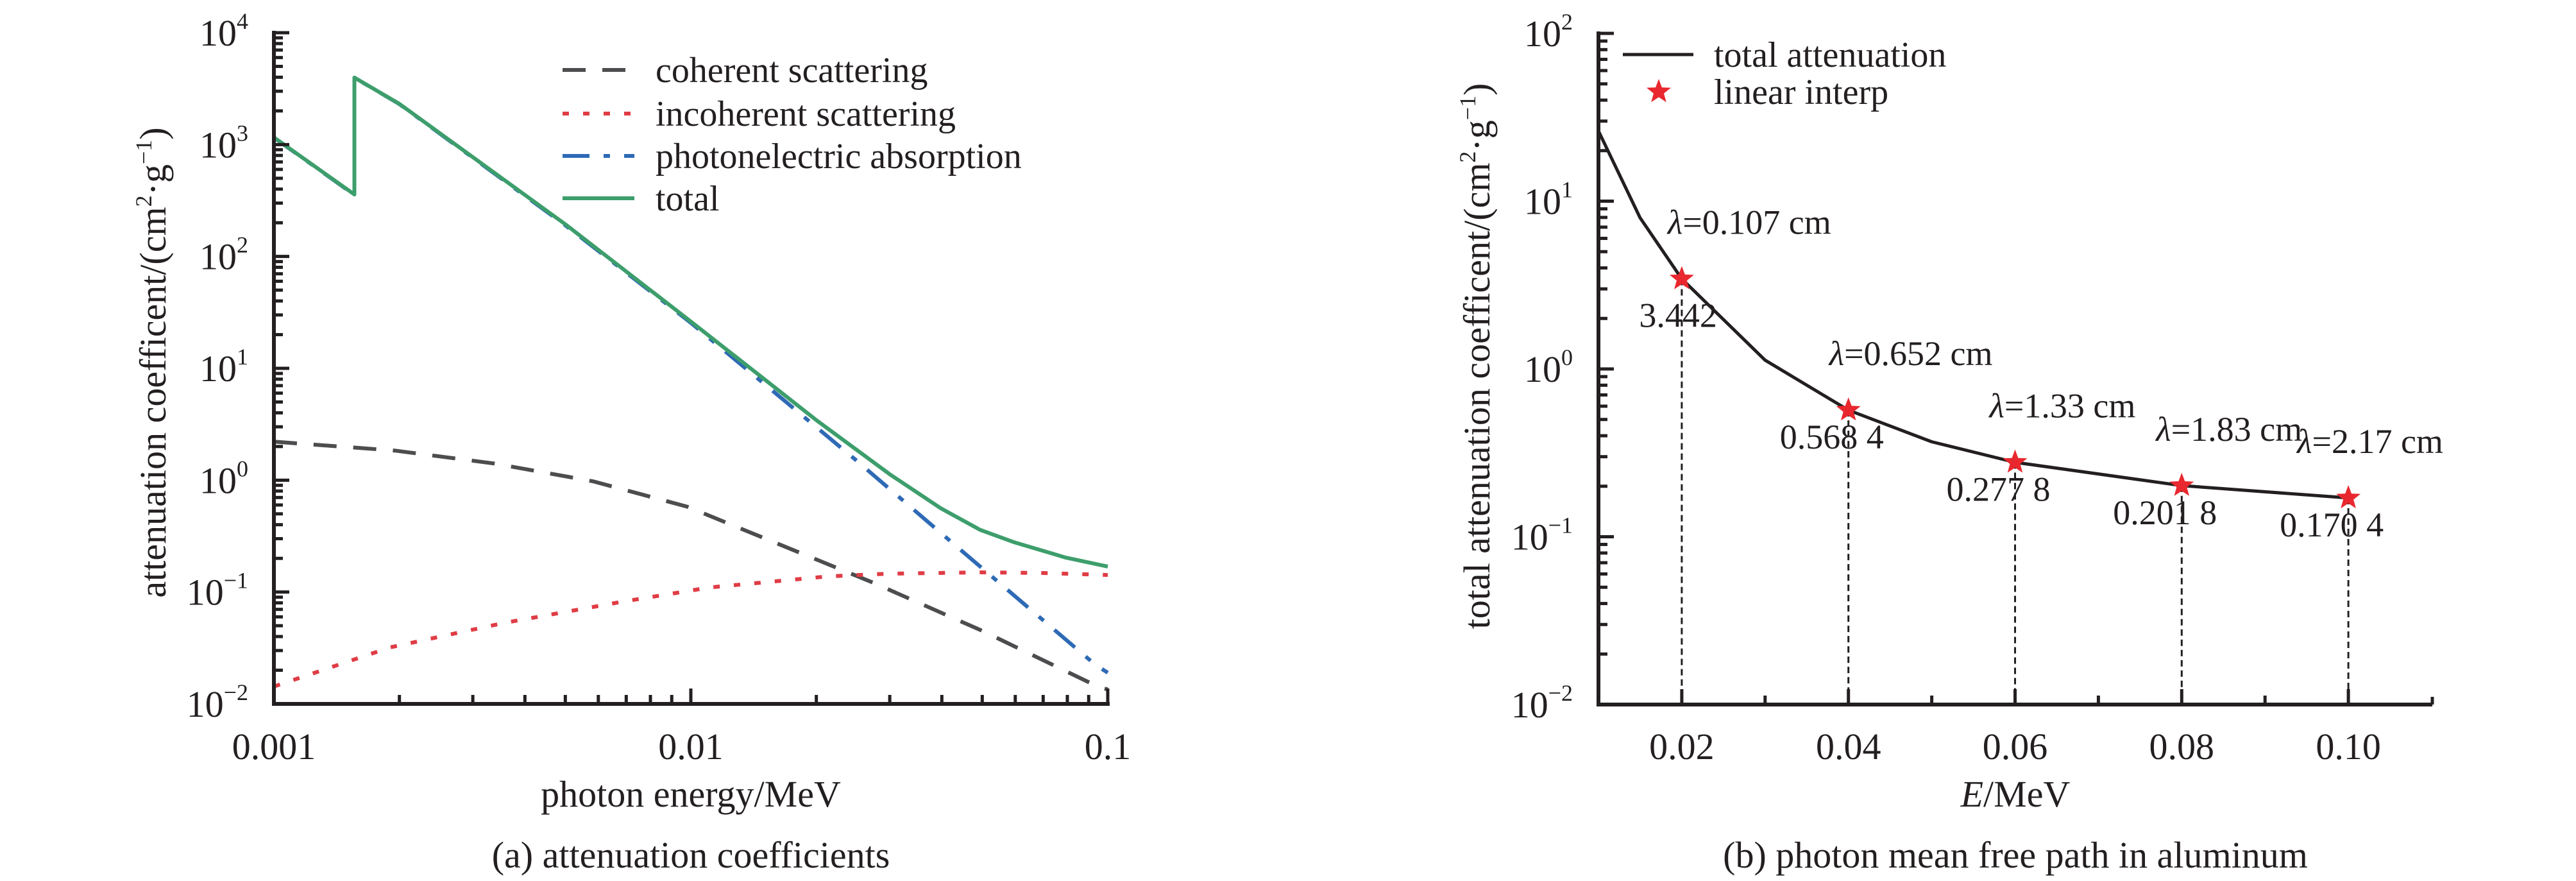 This screenshot has height=881, width=2576. I want to click on lambda-value: =1.33 cm, so click(2069, 405).